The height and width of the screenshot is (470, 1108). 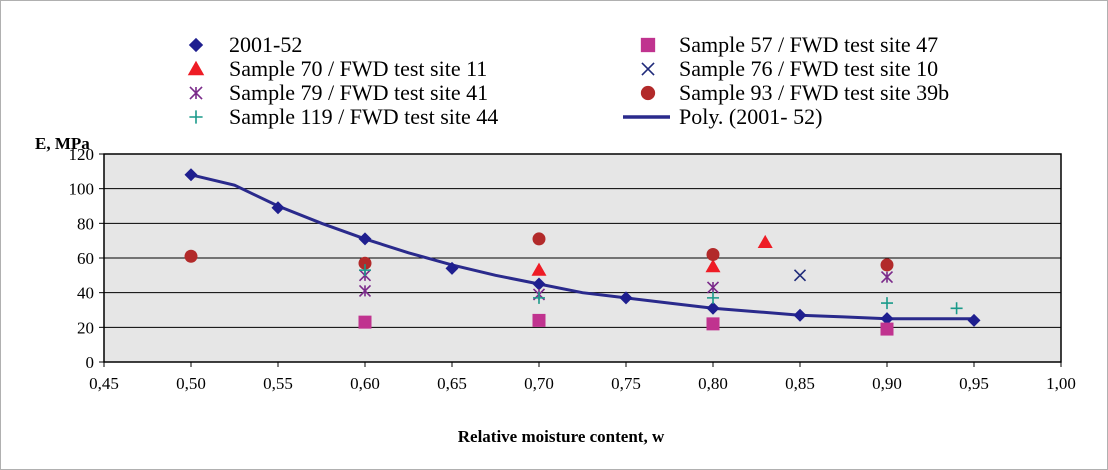 What do you see at coordinates (62, 143) in the screenshot?
I see `y-axis-title: E, MPa` at bounding box center [62, 143].